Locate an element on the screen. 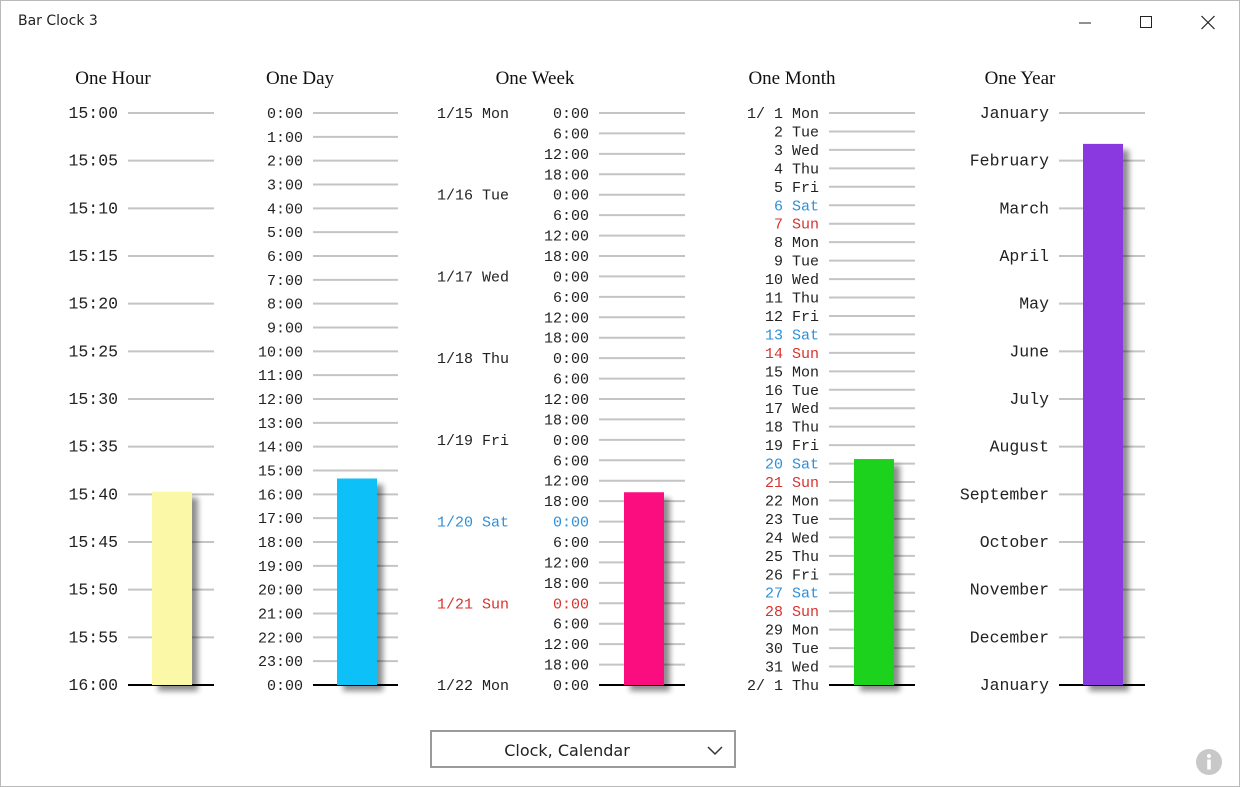  maximize-icon is located at coordinates (1146, 22).